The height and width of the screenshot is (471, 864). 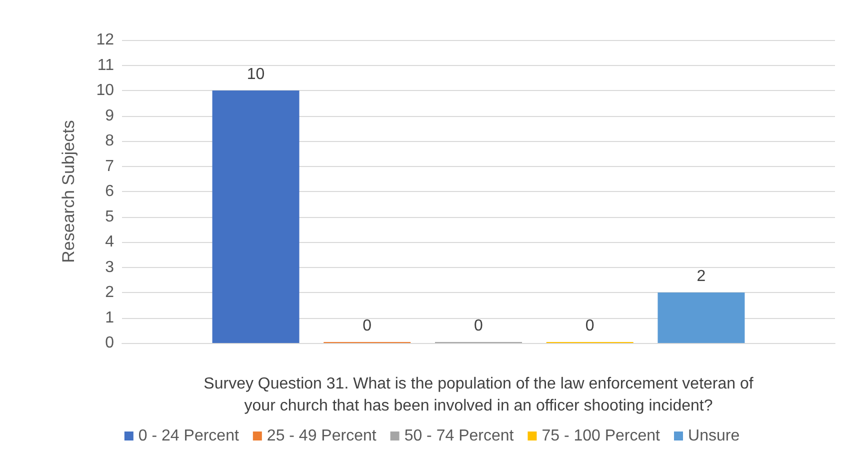 What do you see at coordinates (714, 436) in the screenshot?
I see `legend-label: Unsure` at bounding box center [714, 436].